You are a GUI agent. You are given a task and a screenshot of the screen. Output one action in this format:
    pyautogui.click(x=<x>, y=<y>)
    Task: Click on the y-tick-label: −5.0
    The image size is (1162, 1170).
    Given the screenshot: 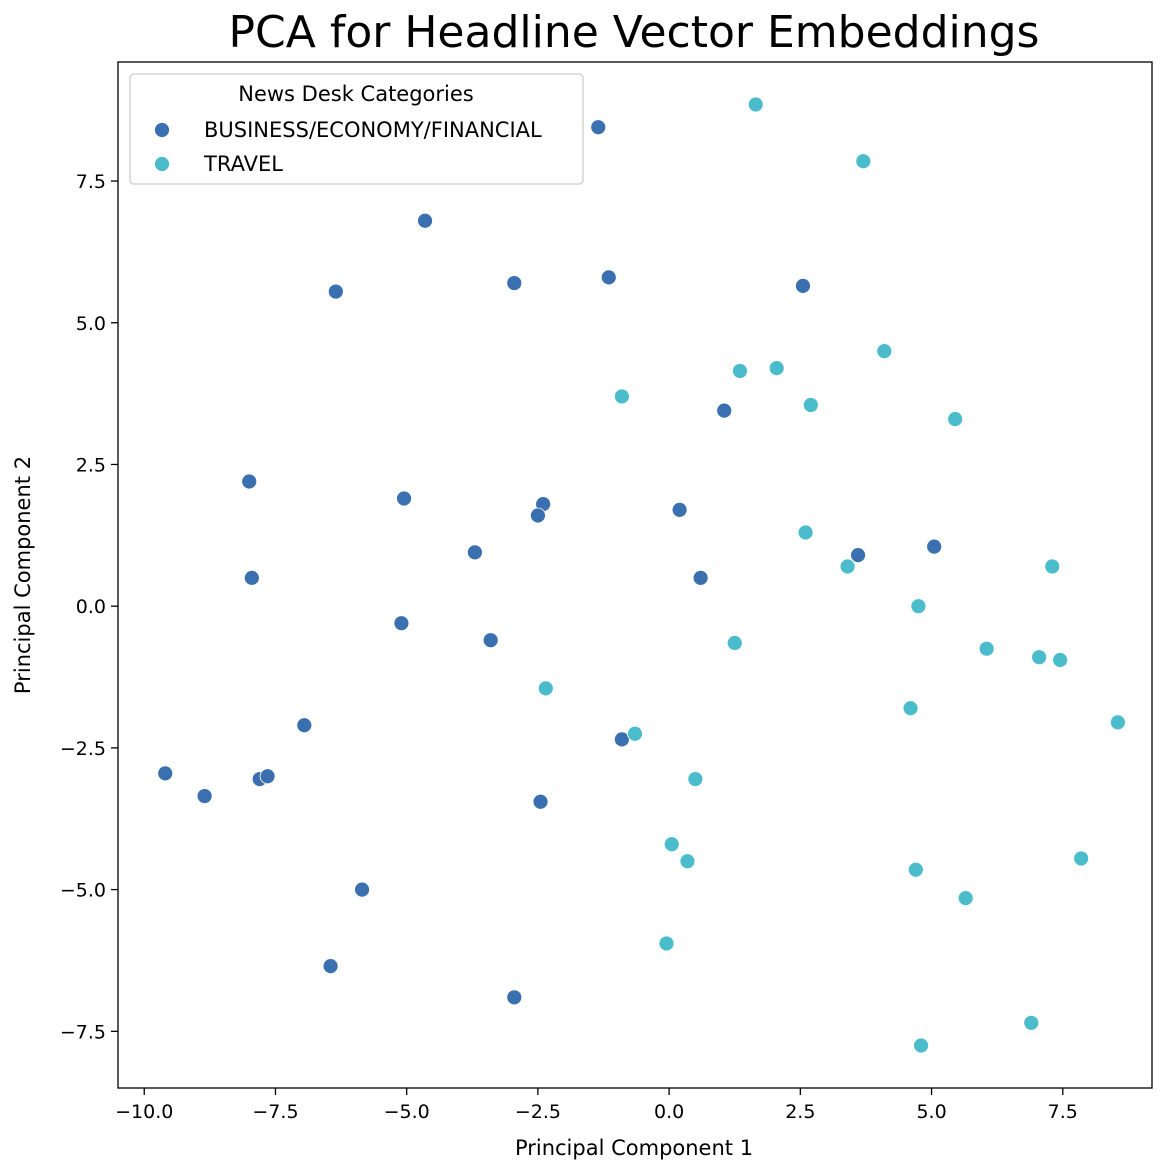 What is the action you would take?
    pyautogui.click(x=83, y=891)
    